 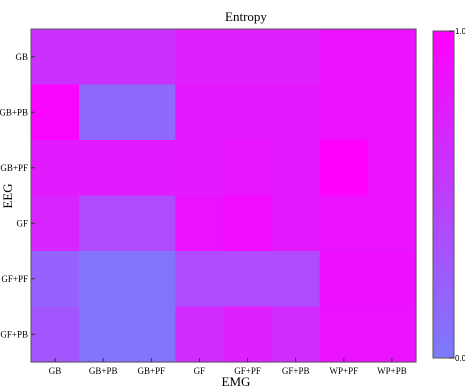 I want to click on colorbar-tick-label: 1.0, so click(x=460, y=31).